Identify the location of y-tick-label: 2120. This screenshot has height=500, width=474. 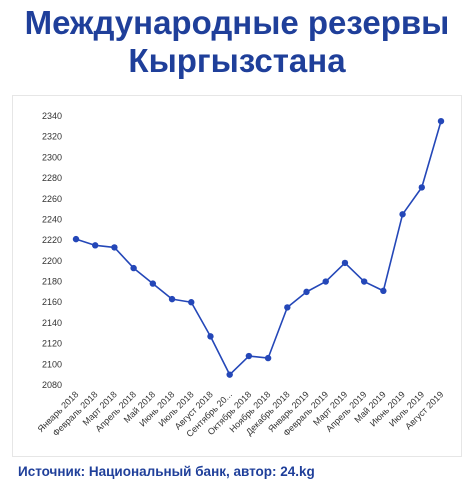
(52, 344).